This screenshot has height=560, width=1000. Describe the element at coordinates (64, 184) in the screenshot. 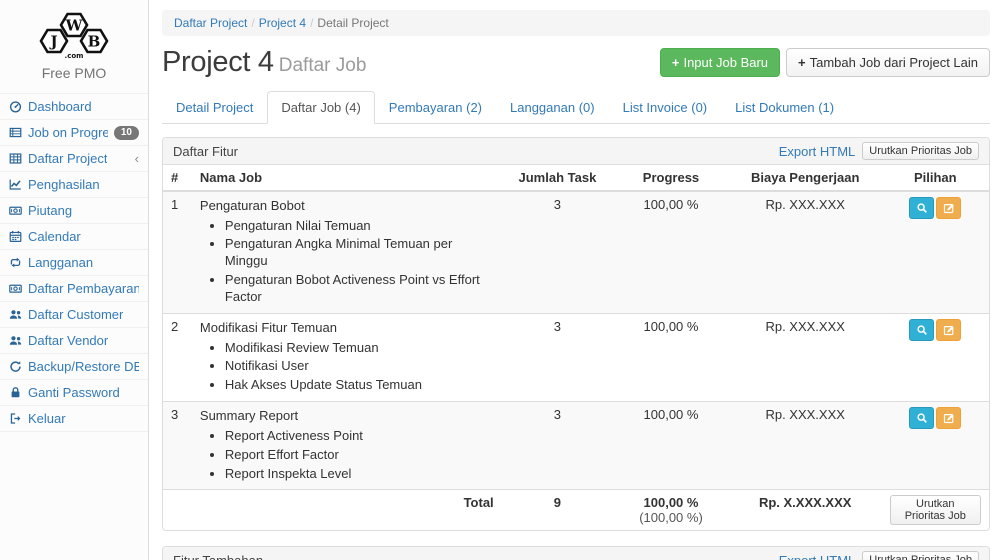

I see `sidebar-item-label: Penghasilan` at that location.